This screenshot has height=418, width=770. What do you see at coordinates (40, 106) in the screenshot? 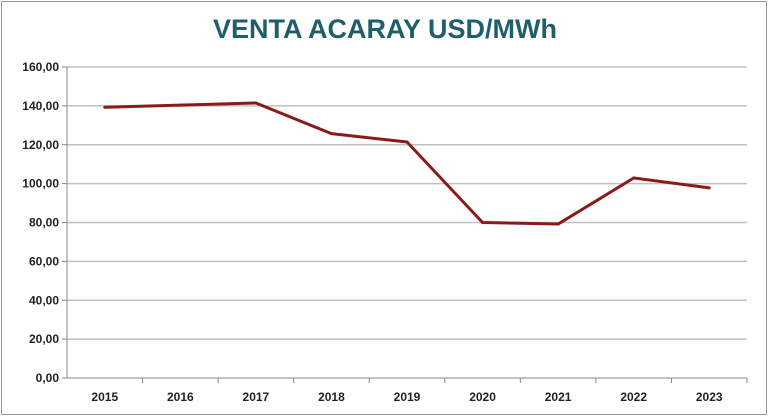
I see `y-tick-label: 140,00` at bounding box center [40, 106].